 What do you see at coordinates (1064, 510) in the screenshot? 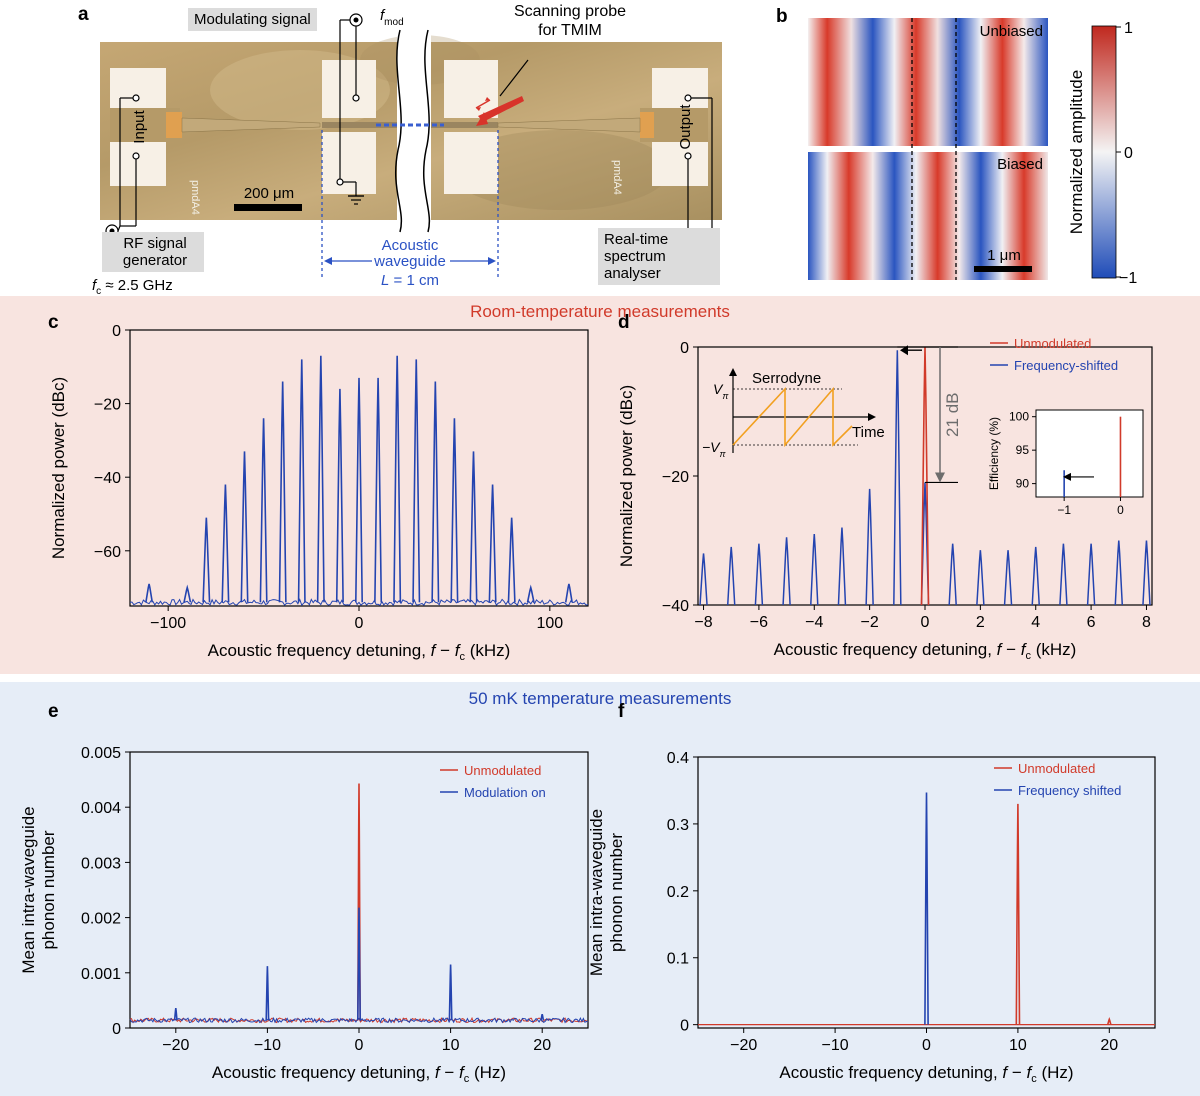
I see `efficiency-x-tick-label: −1` at bounding box center [1064, 510].